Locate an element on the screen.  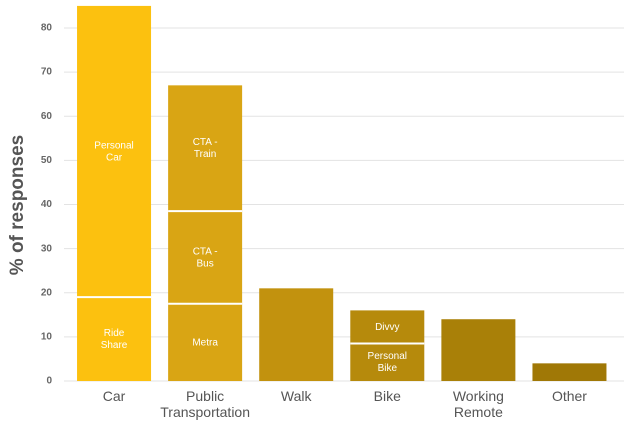
y-tick-label: 20 is located at coordinates (47, 292).